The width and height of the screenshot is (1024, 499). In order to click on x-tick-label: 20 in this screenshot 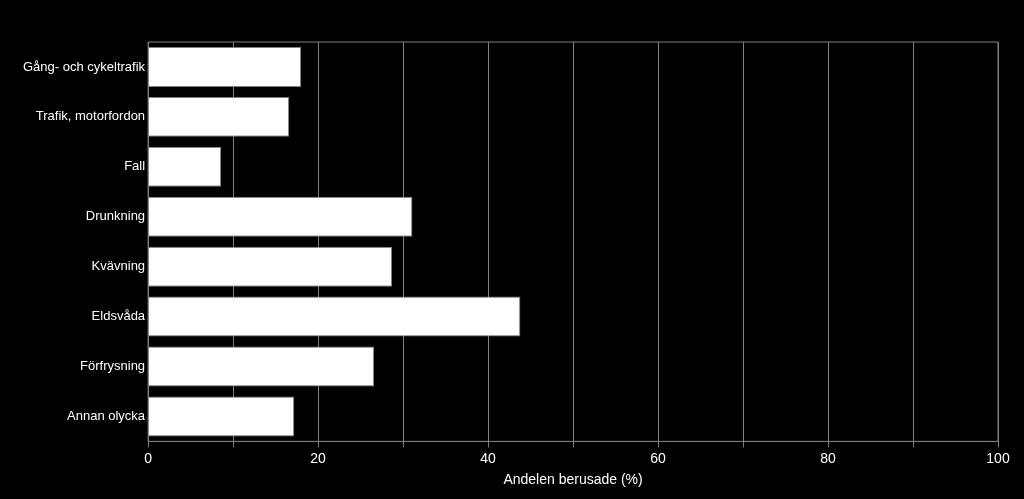, I will do `click(318, 457)`.